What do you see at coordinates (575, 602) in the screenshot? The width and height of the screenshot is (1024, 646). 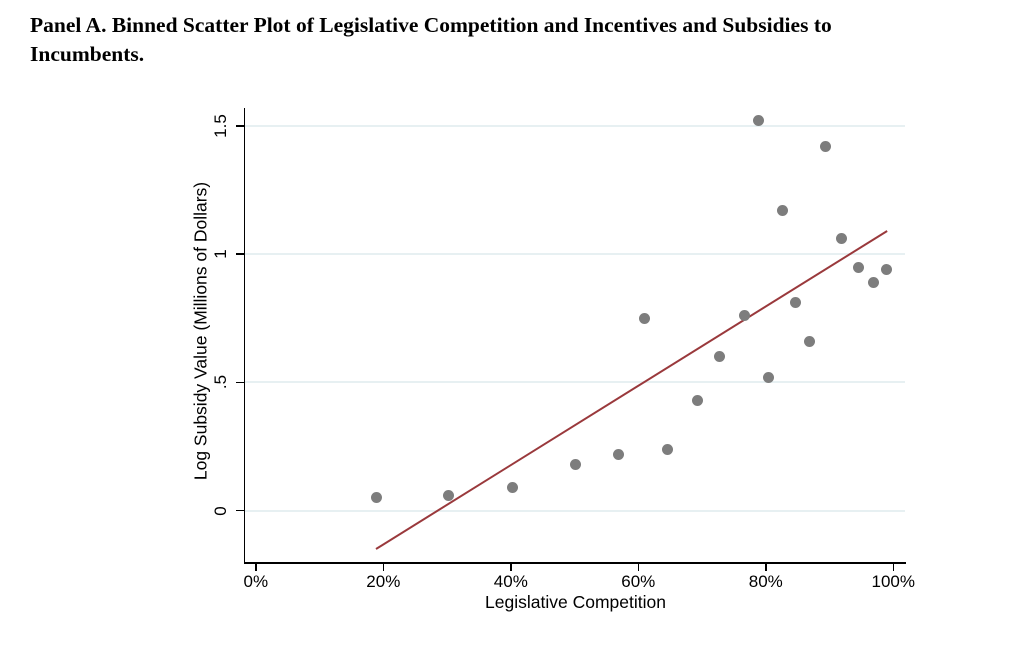 I see `x-axis-title: Legislative Competition` at bounding box center [575, 602].